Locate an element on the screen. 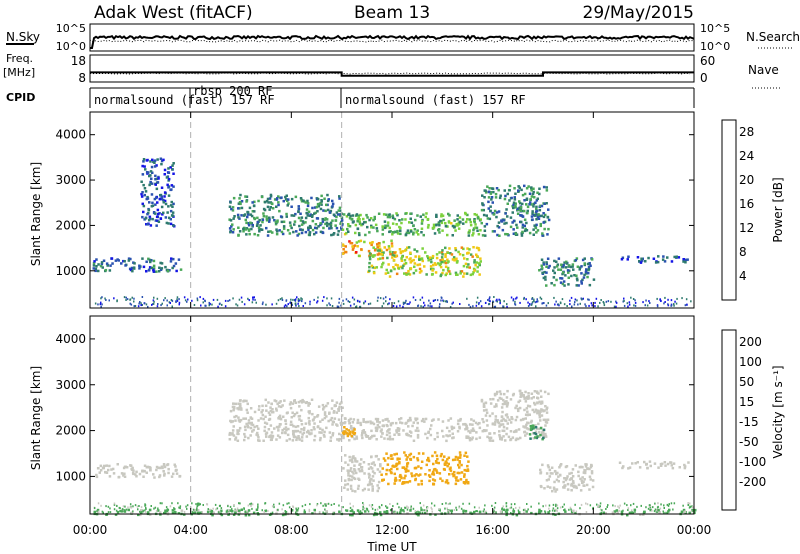 Image resolution: width=800 pixels, height=554 pixels. power-ylabel: Slant Range [km] is located at coordinates (36, 214).